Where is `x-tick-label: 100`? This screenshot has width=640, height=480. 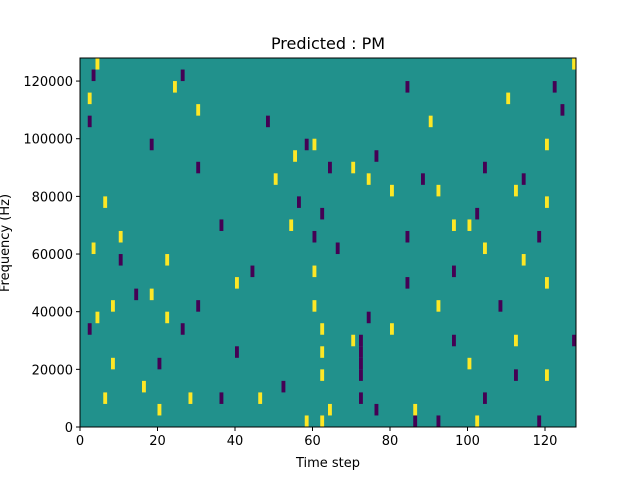
x-tick-label: 100 is located at coordinates (467, 441).